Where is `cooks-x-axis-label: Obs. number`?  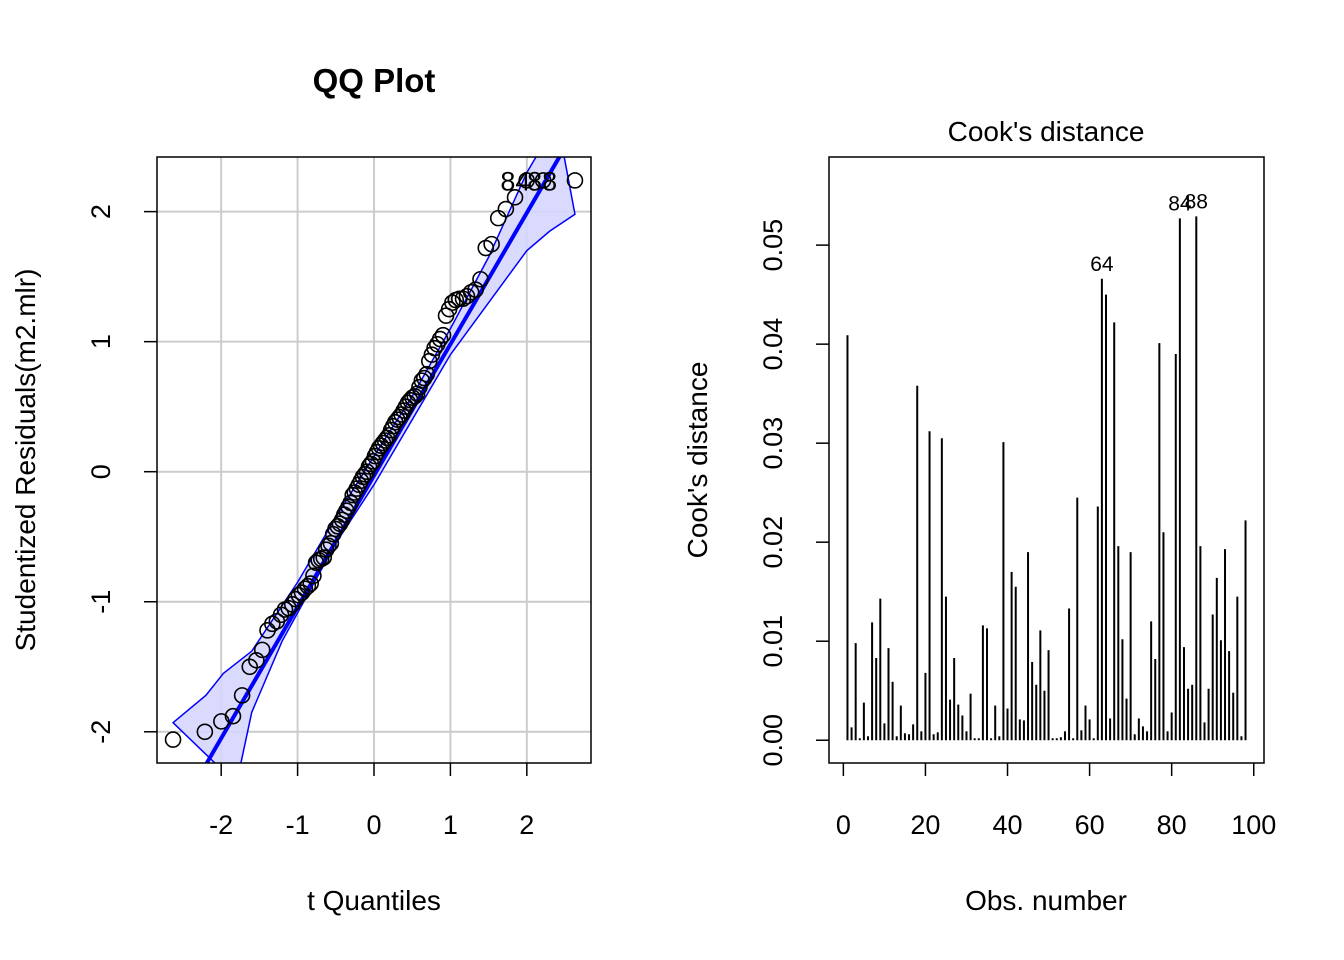
cooks-x-axis-label: Obs. number is located at coordinates (1046, 900).